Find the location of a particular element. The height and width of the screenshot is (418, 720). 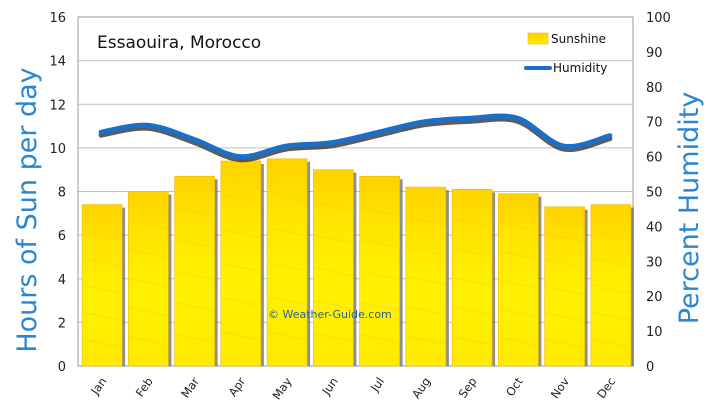

left-tick-label: 0 is located at coordinates (62, 367).